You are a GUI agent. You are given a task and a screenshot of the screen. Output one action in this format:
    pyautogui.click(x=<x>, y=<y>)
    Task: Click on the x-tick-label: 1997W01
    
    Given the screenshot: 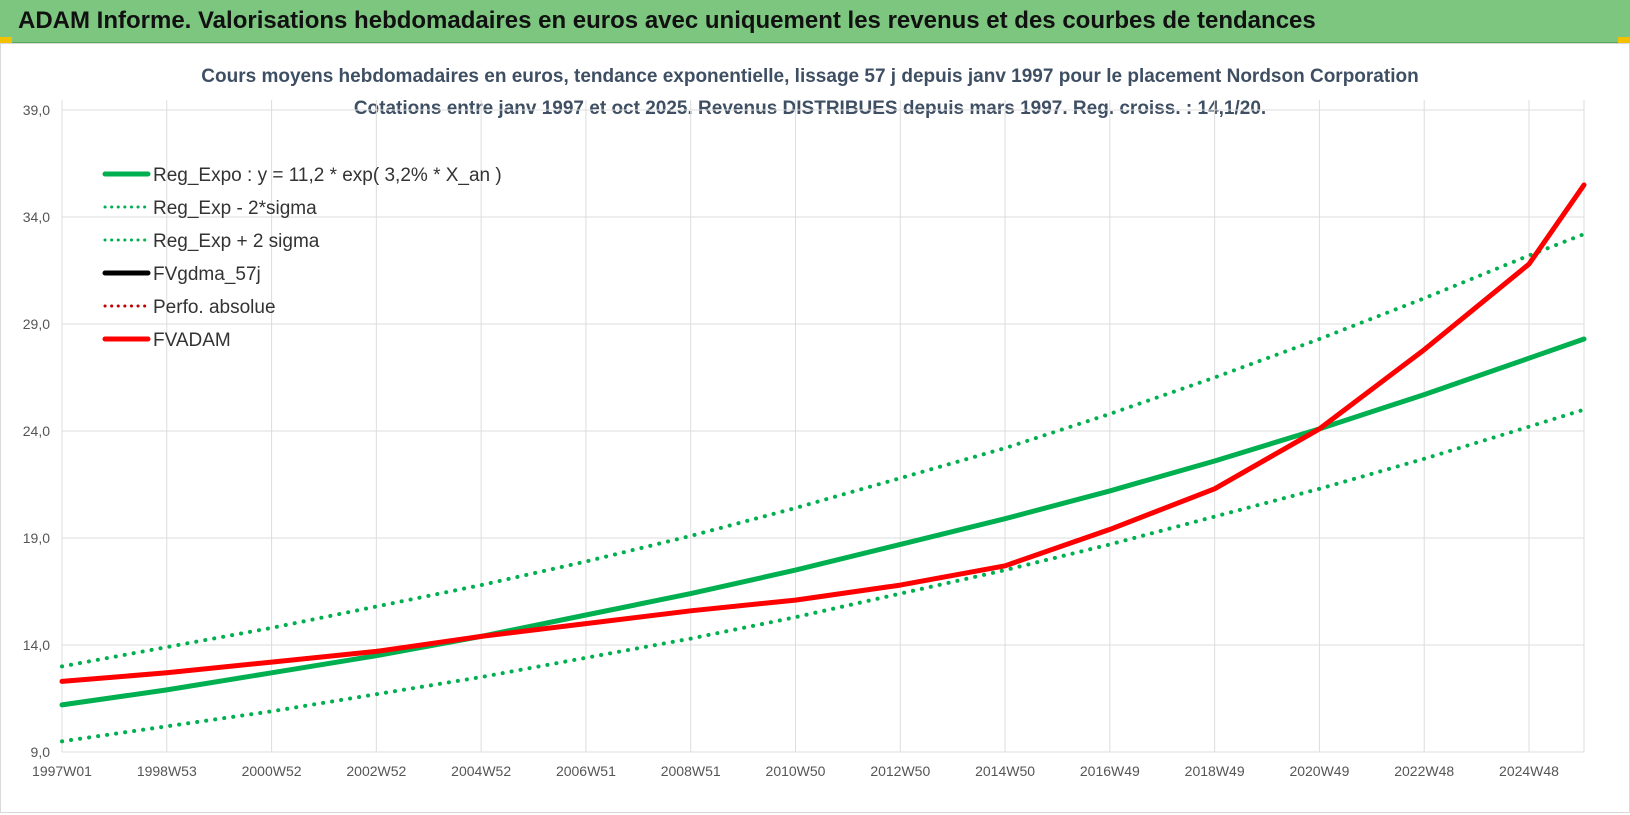 What is the action you would take?
    pyautogui.click(x=62, y=771)
    